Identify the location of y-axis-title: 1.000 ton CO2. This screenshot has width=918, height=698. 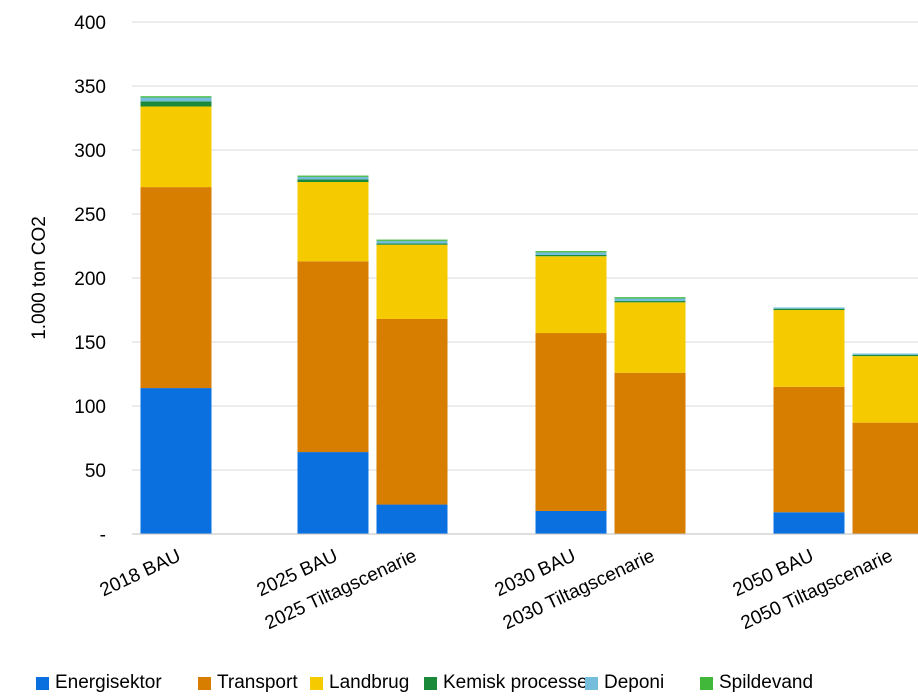
(39, 278).